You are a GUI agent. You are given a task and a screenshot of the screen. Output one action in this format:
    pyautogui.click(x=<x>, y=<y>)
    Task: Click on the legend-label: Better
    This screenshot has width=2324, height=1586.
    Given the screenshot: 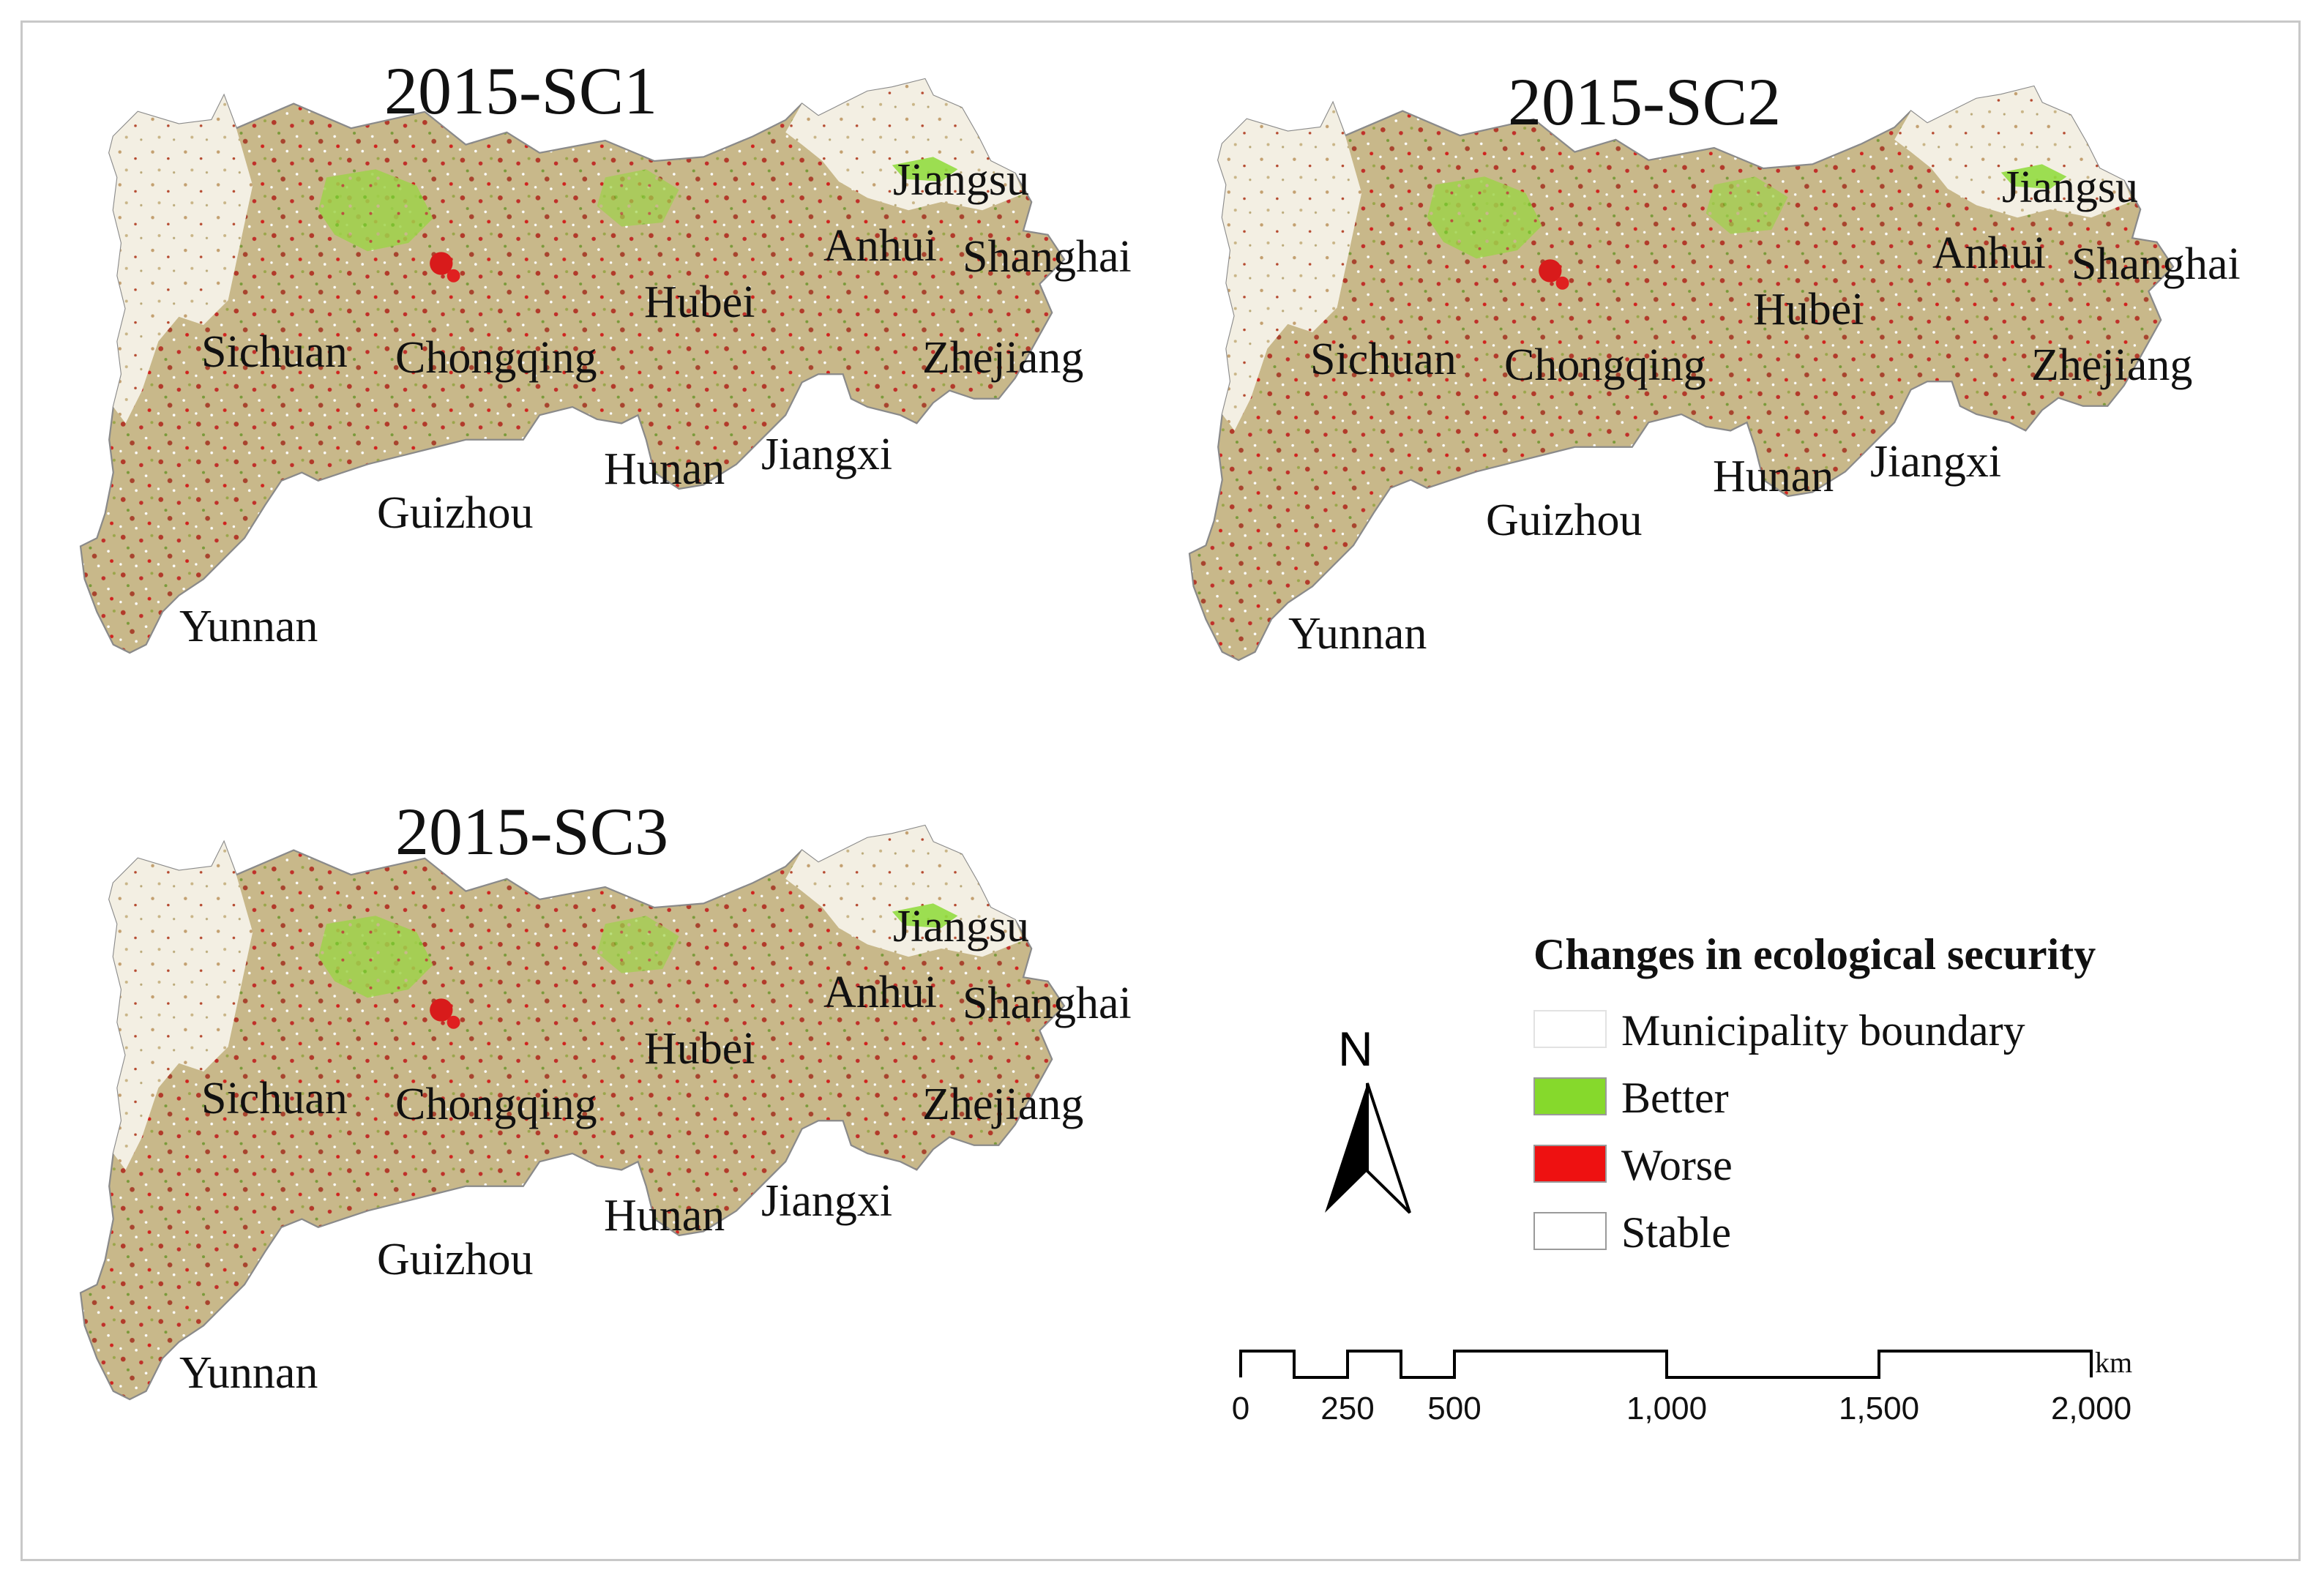 What is the action you would take?
    pyautogui.click(x=1675, y=1098)
    